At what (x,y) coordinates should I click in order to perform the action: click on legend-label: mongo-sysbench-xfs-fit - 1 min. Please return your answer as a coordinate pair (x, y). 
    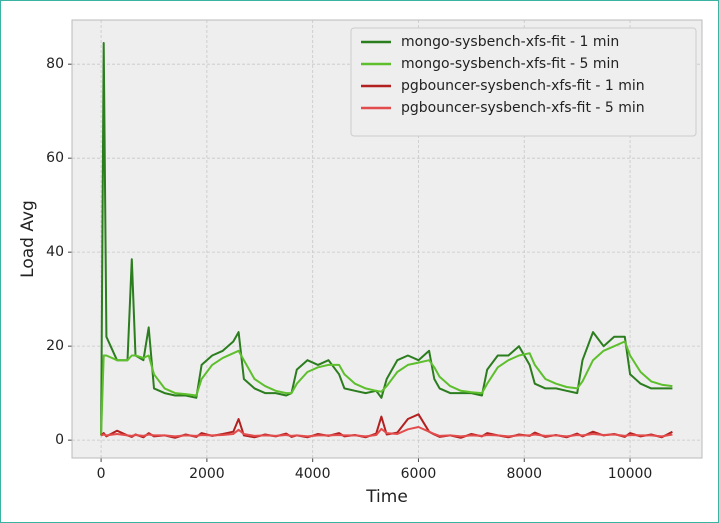
    Looking at the image, I should click on (510, 42).